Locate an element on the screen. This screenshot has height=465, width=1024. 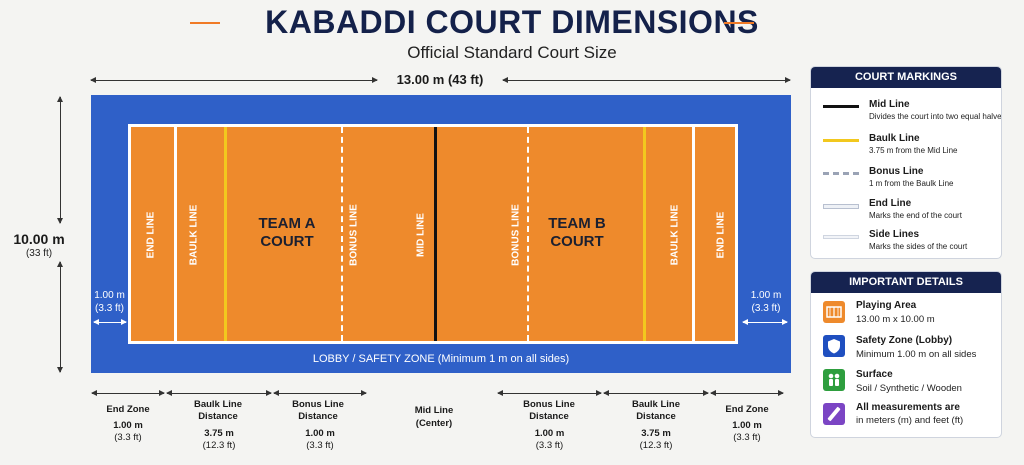
important-details-title: IMPORTANT DETAILS is located at coordinates (906, 282).